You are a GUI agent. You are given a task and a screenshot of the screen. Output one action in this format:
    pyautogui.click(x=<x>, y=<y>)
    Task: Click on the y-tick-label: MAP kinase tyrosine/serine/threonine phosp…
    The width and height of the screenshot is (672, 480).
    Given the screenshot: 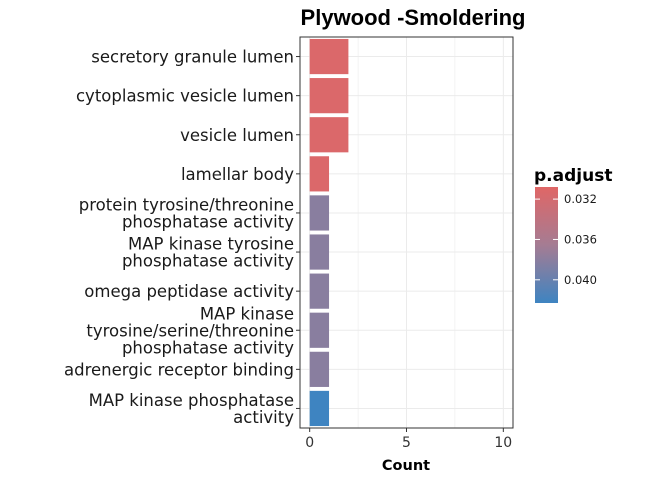 What is the action you would take?
    pyautogui.click(x=190, y=330)
    